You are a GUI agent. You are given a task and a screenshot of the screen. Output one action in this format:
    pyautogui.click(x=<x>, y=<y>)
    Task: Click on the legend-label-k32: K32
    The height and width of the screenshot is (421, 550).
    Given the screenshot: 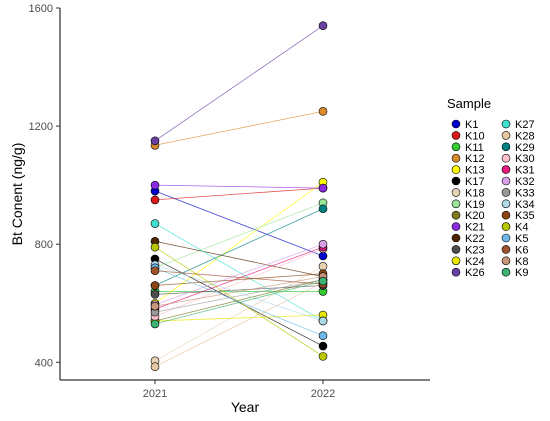 What is the action you would take?
    pyautogui.click(x=525, y=182)
    